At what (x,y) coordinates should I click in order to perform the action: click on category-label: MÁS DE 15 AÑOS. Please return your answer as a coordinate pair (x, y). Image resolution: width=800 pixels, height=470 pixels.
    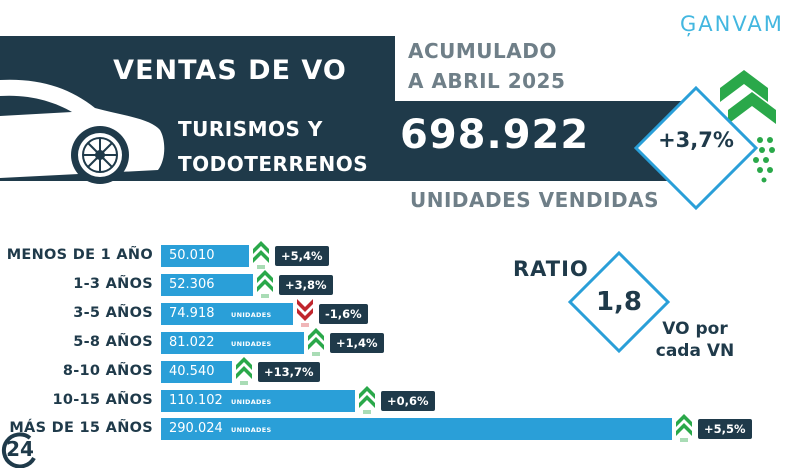
    Looking at the image, I should click on (81, 428).